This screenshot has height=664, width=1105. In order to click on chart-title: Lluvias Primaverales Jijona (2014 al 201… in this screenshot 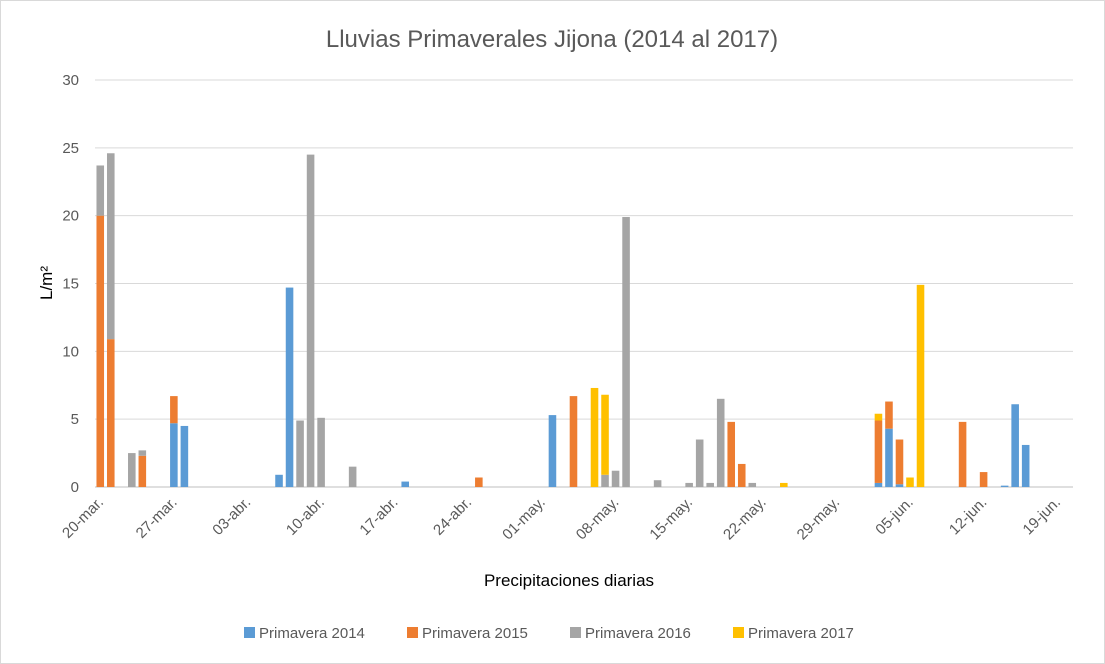, I will do `click(552, 39)`.